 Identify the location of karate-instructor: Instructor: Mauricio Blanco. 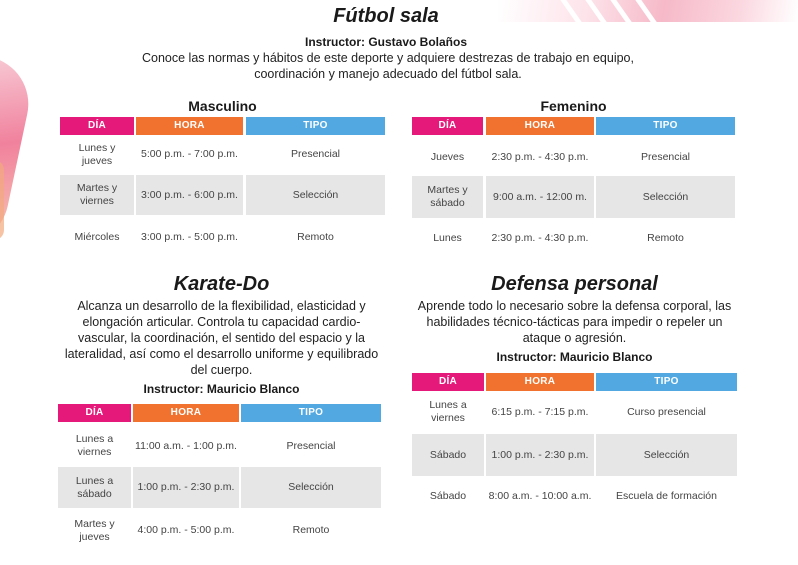
(221, 389).